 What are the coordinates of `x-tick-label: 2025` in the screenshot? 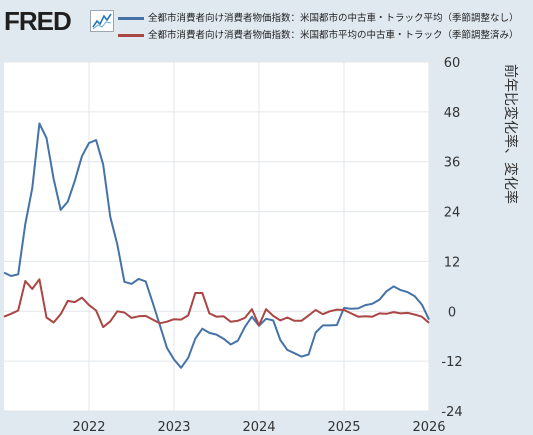 It's located at (343, 427).